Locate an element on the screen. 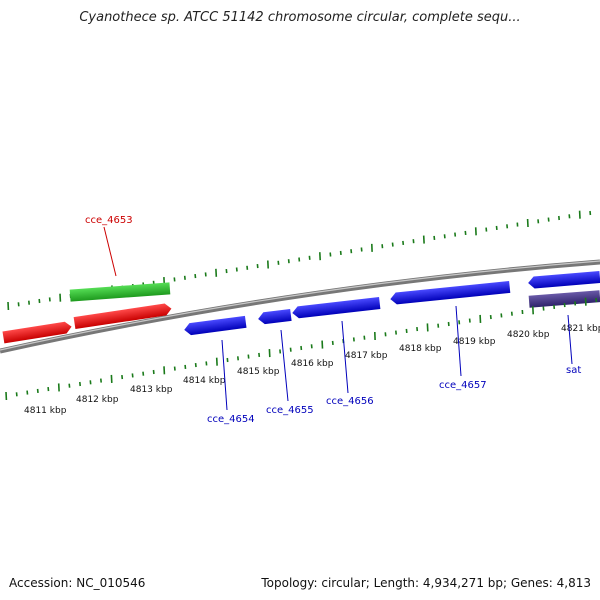 This screenshot has height=600, width=600. label-sat: sat is located at coordinates (573, 370).